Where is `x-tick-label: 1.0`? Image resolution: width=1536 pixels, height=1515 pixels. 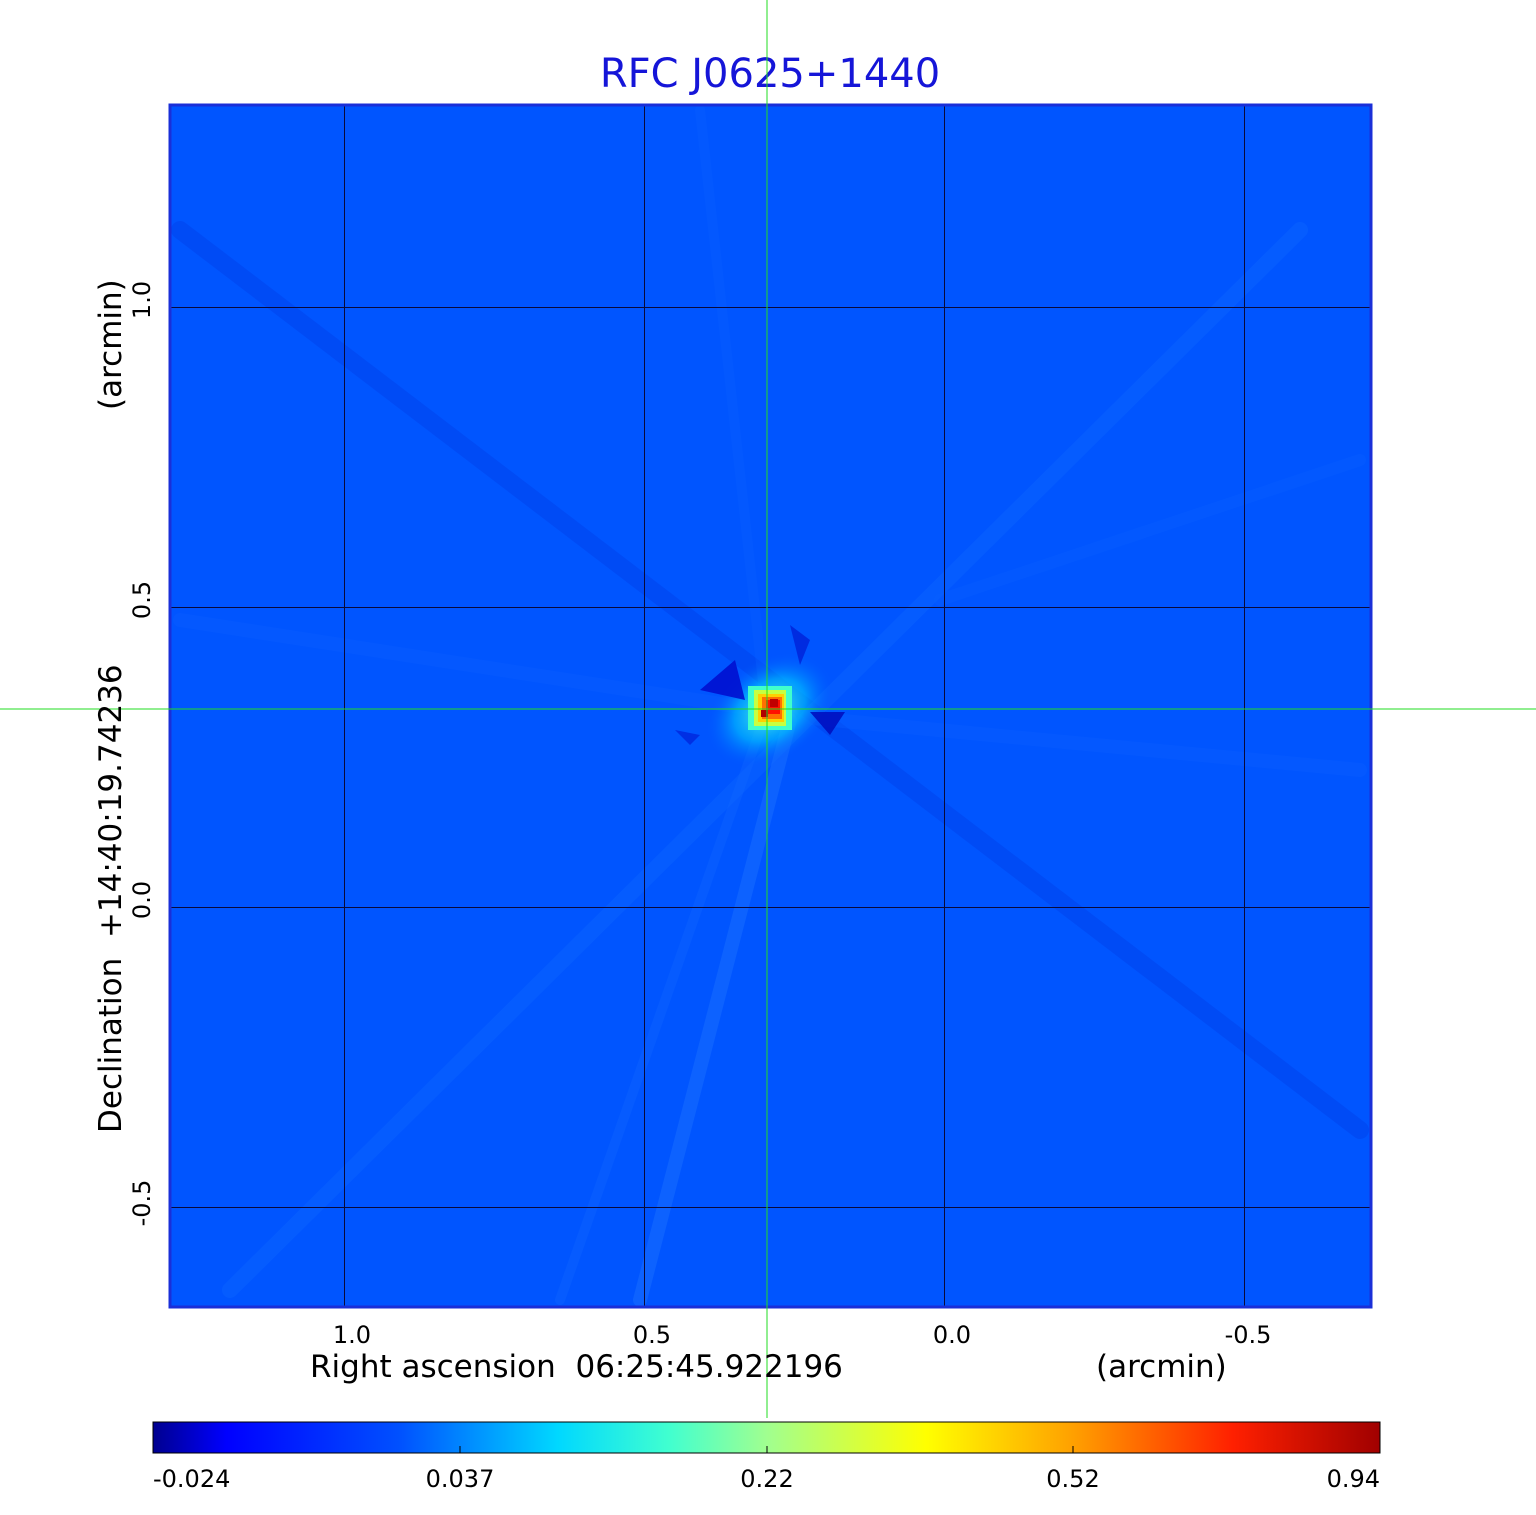 x-tick-label: 1.0 is located at coordinates (352, 1335).